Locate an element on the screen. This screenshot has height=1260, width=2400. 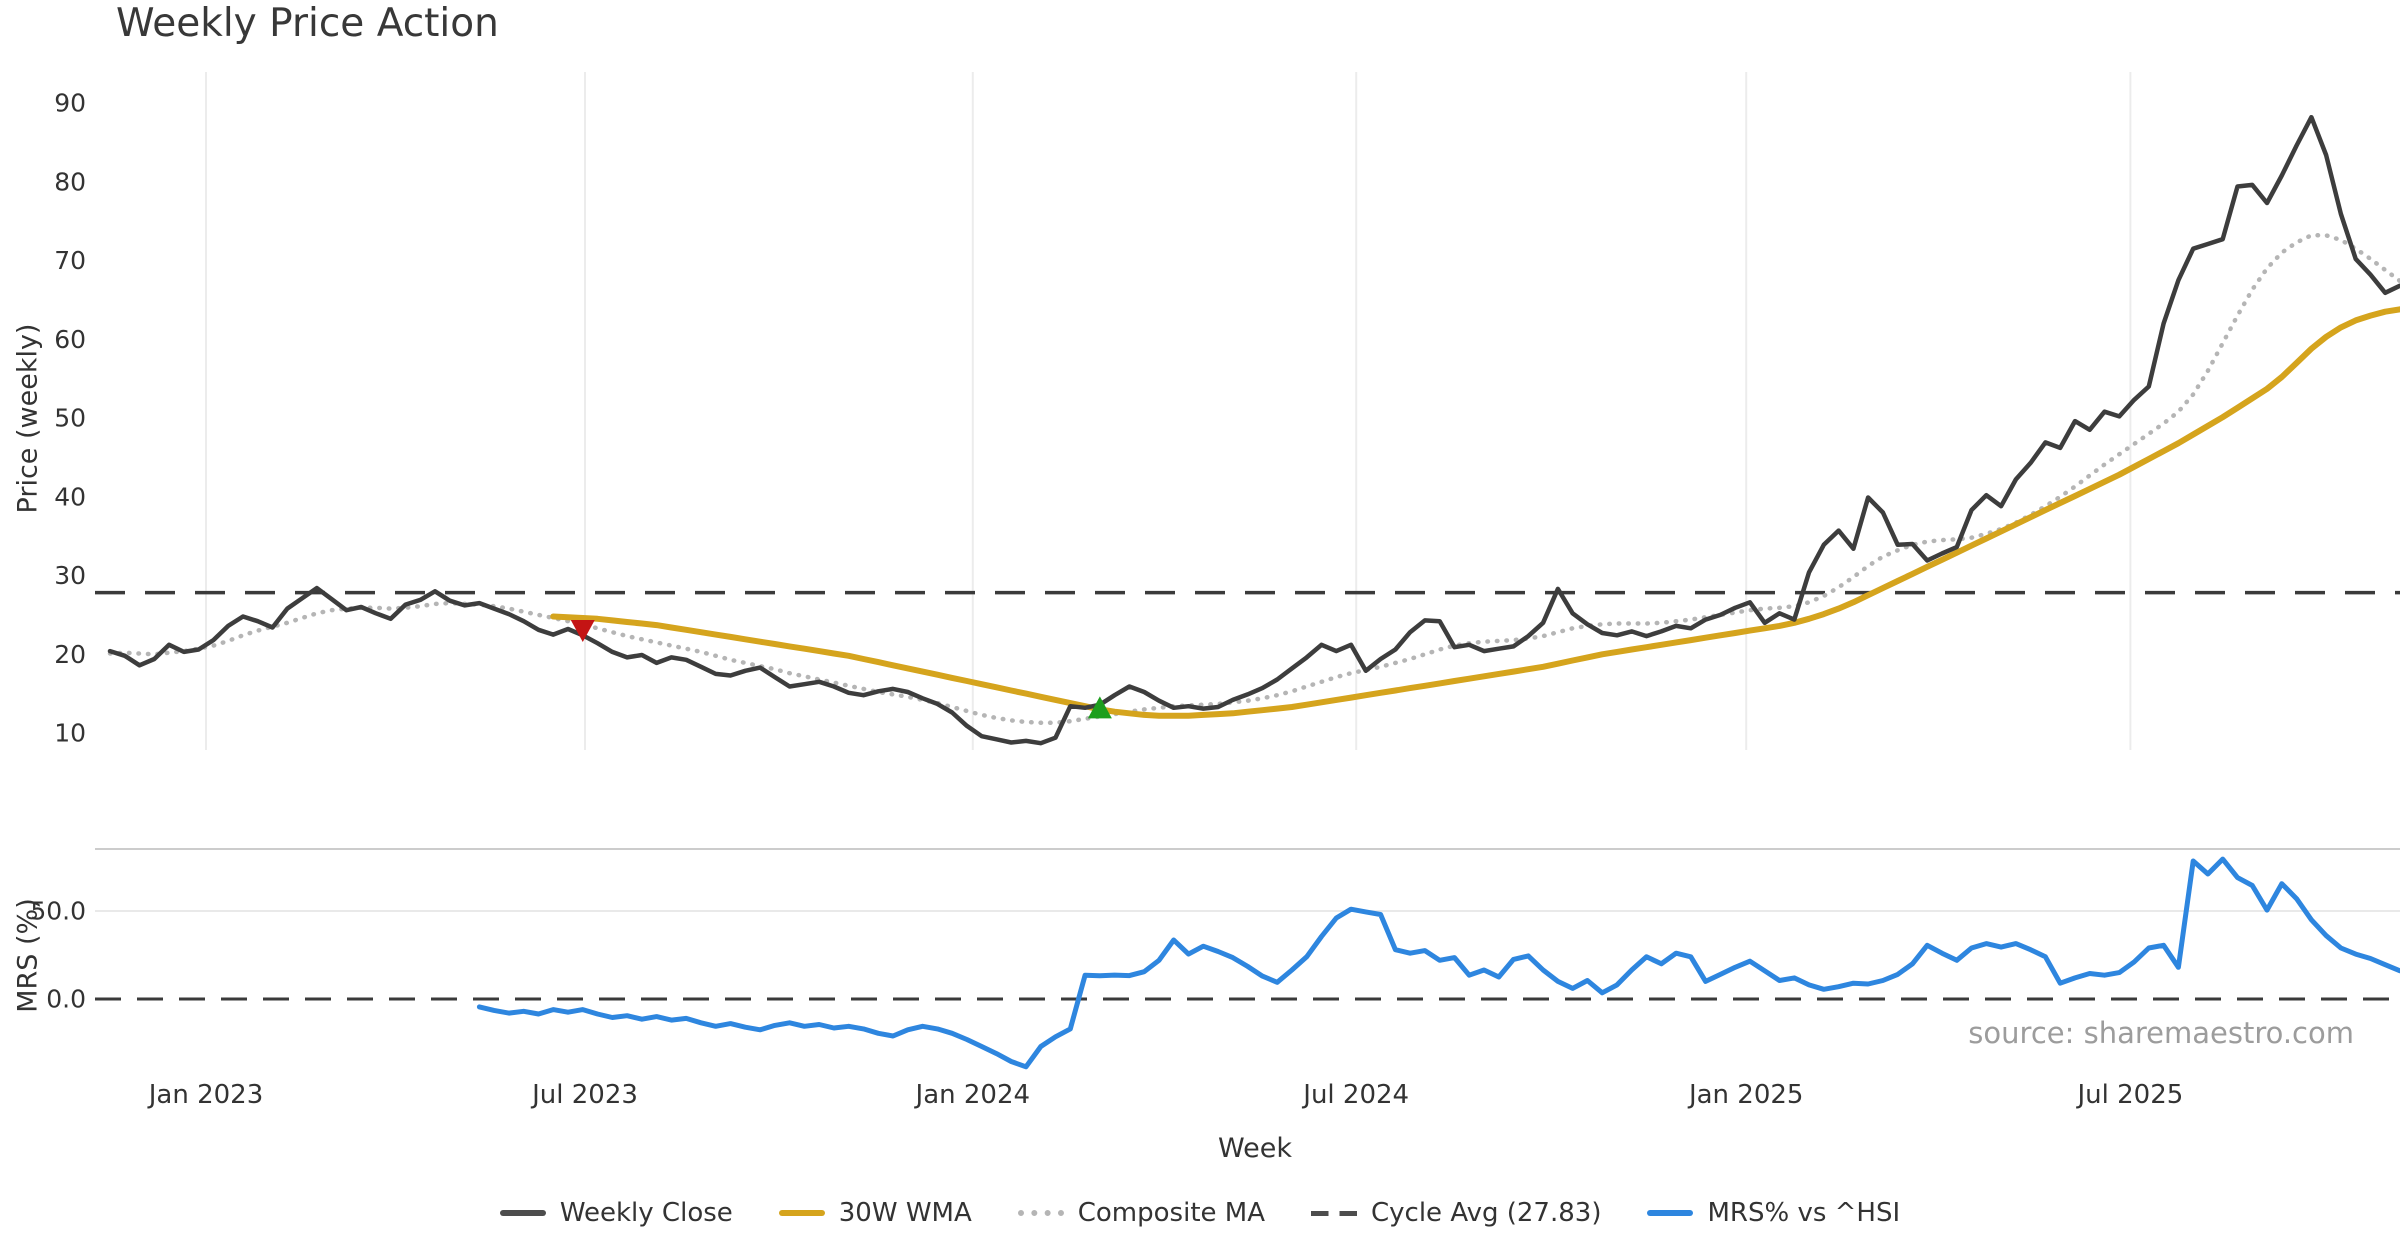
price-tick-label: 60 is located at coordinates (70, 339).